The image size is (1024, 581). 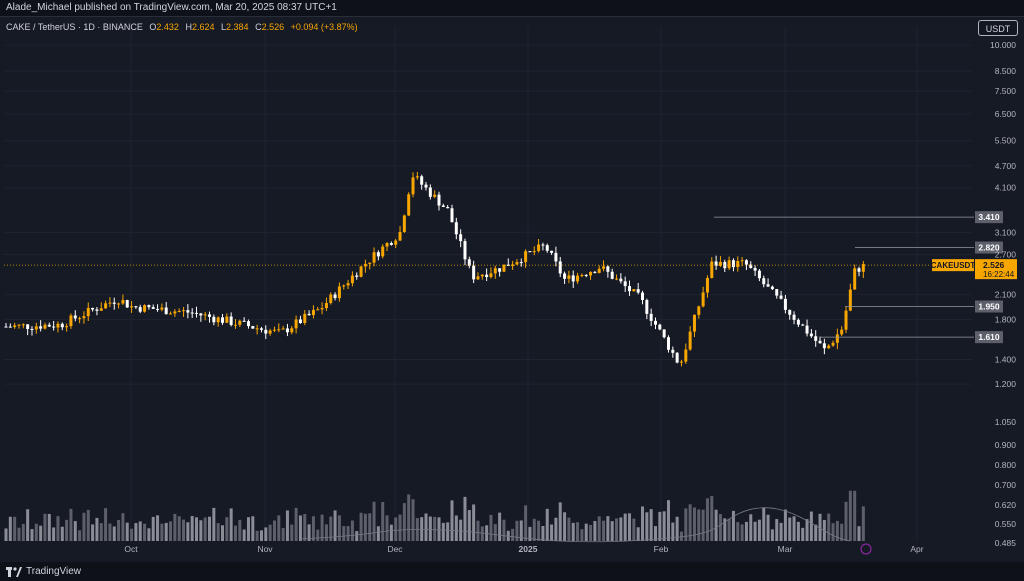 I want to click on price-tick-label: 4.100, so click(x=1006, y=188).